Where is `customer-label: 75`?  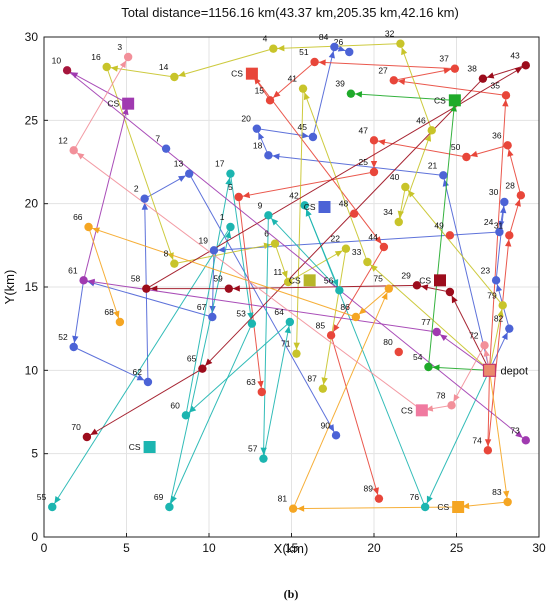 customer-label: 75 is located at coordinates (378, 279).